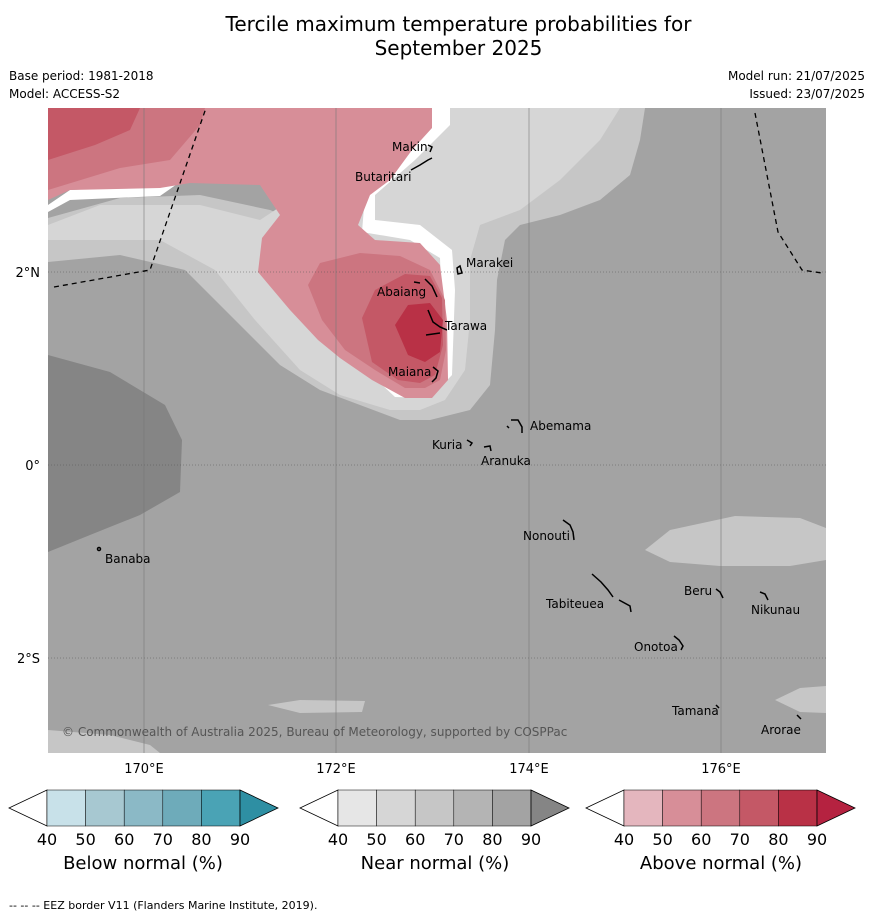 The height and width of the screenshot is (919, 873). I want to click on lat-labels: 2°N 0° 2°S, so click(28, 466).